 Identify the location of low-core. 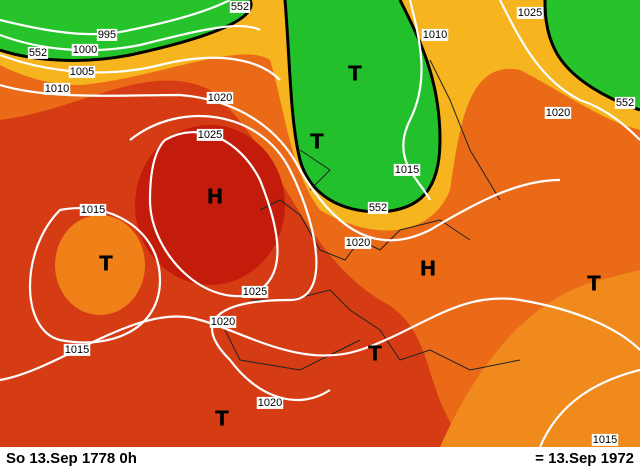
(100, 265).